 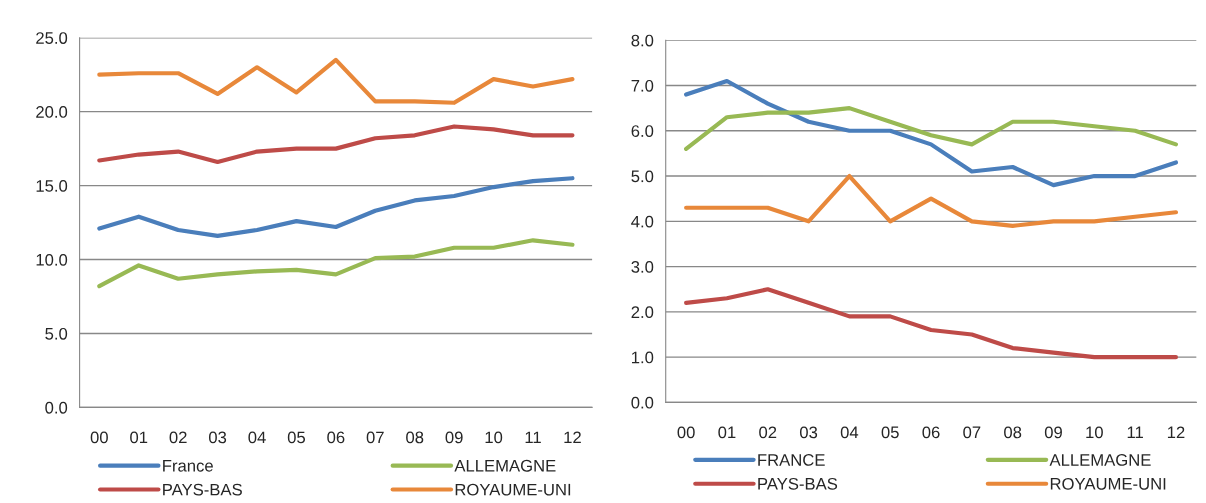 I want to click on y-tick-label: 3.0, so click(x=642, y=266).